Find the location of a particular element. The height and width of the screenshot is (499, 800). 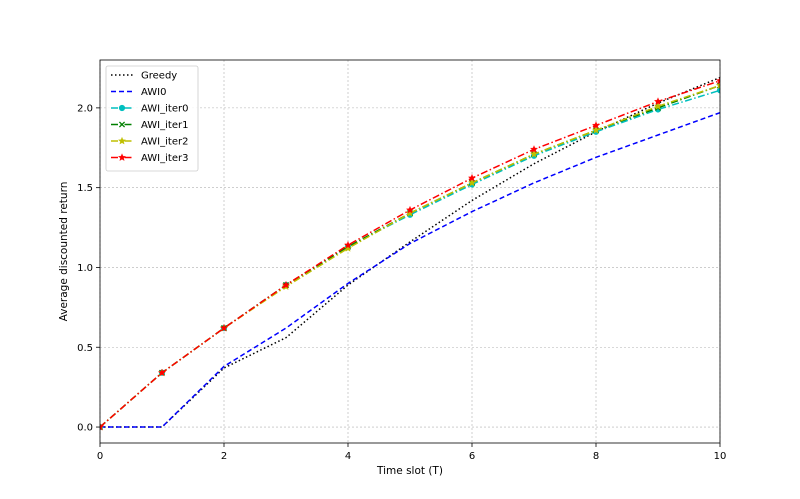

x-tick-label: 2 is located at coordinates (224, 456).